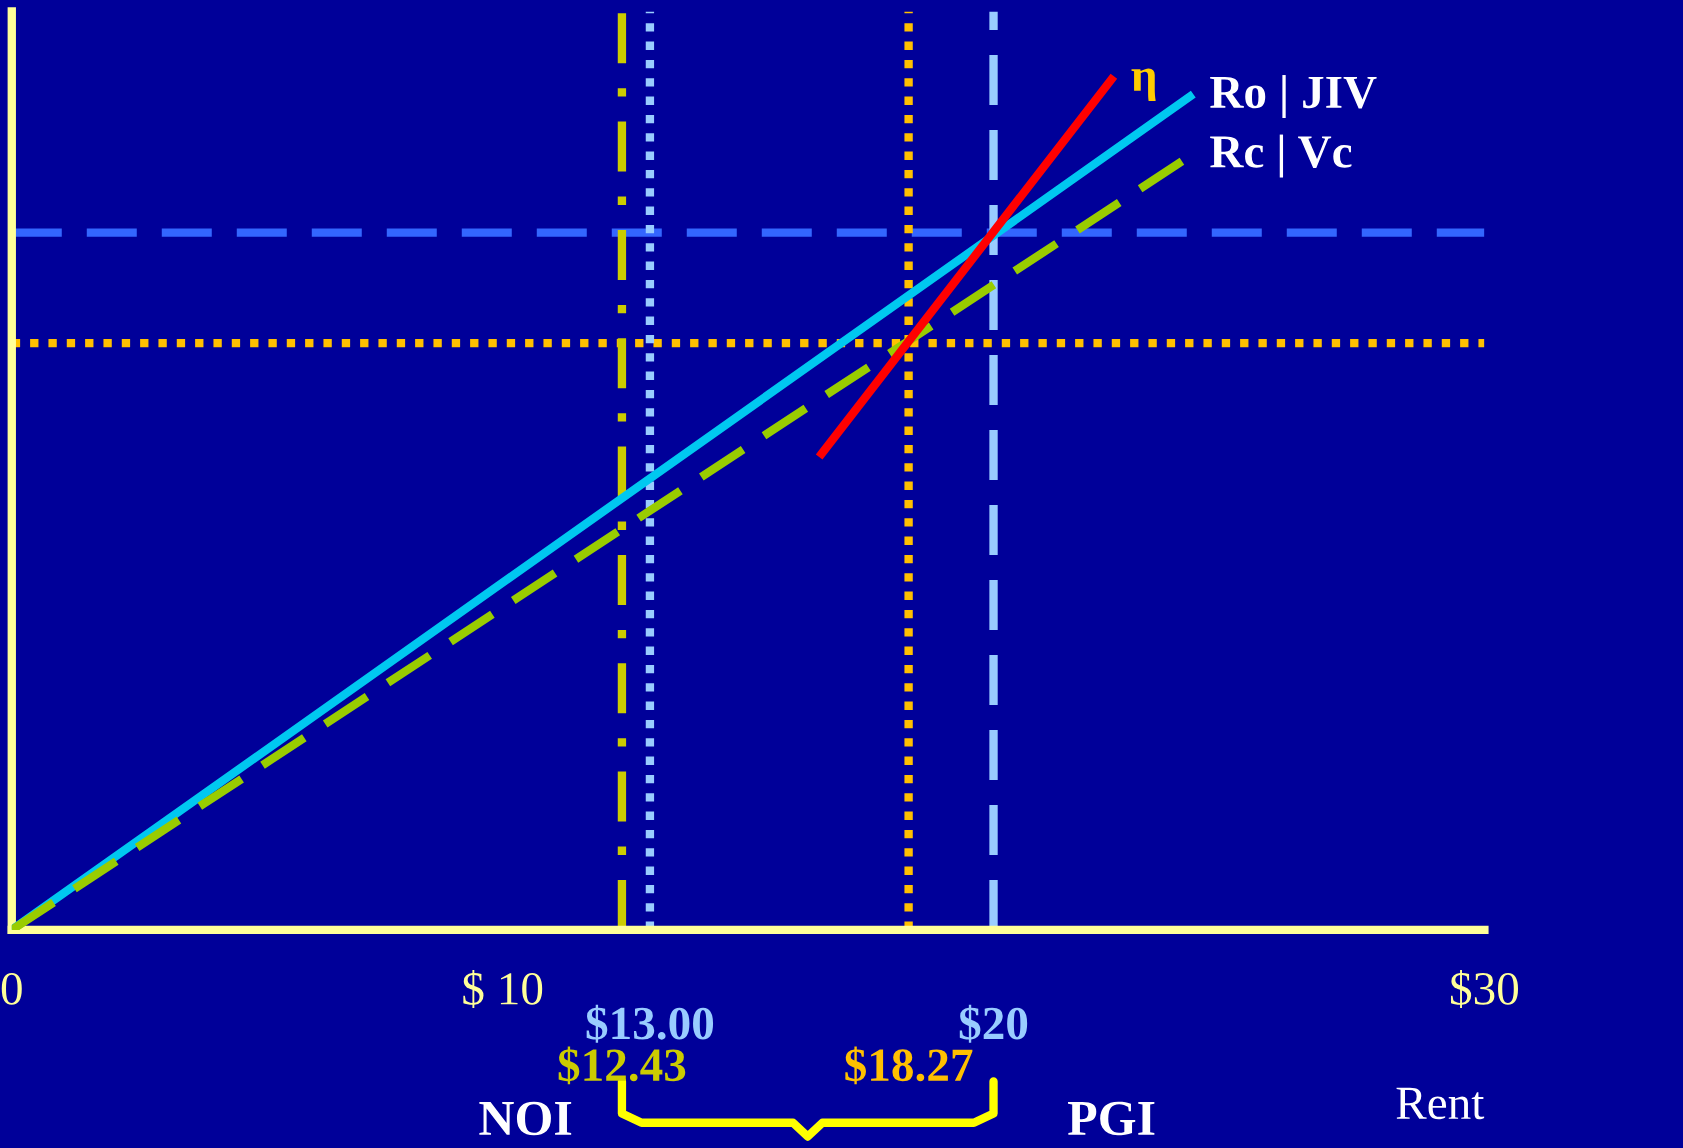 The width and height of the screenshot is (1683, 1148). I want to click on x-tick-label: $30, so click(1485, 989).